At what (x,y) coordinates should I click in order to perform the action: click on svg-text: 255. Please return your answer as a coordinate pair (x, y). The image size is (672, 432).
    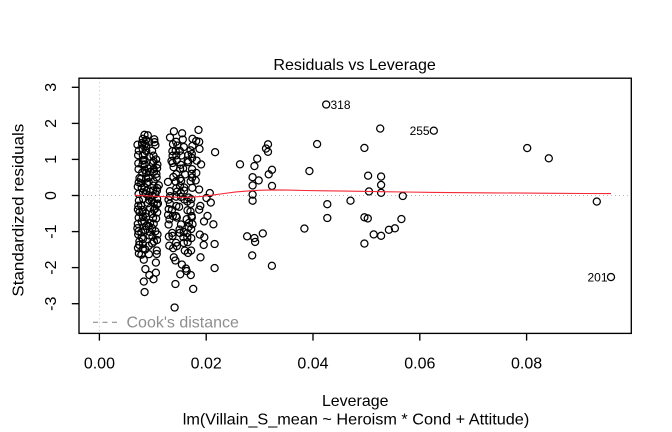
    Looking at the image, I should click on (420, 131).